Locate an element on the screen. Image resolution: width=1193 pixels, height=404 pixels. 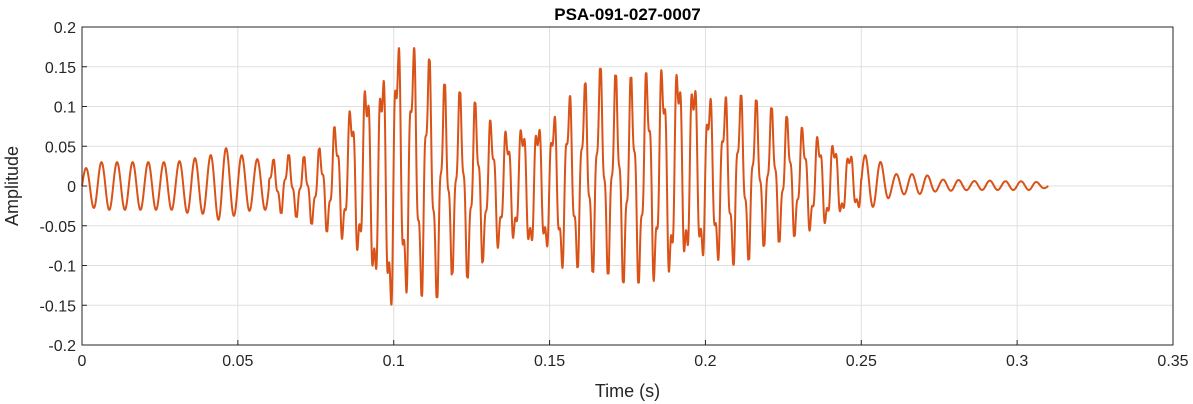
x-tick-label: 0 is located at coordinates (82, 361).